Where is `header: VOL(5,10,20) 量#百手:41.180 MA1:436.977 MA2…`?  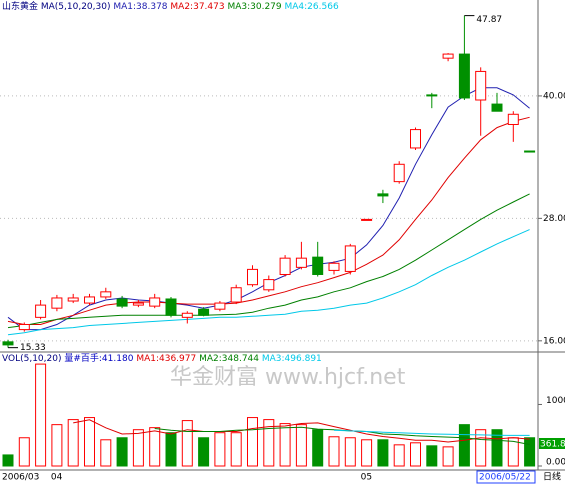 header: VOL(5,10,20) 量#百手:41.180 MA1:436.977 MA2… is located at coordinates (162, 358).